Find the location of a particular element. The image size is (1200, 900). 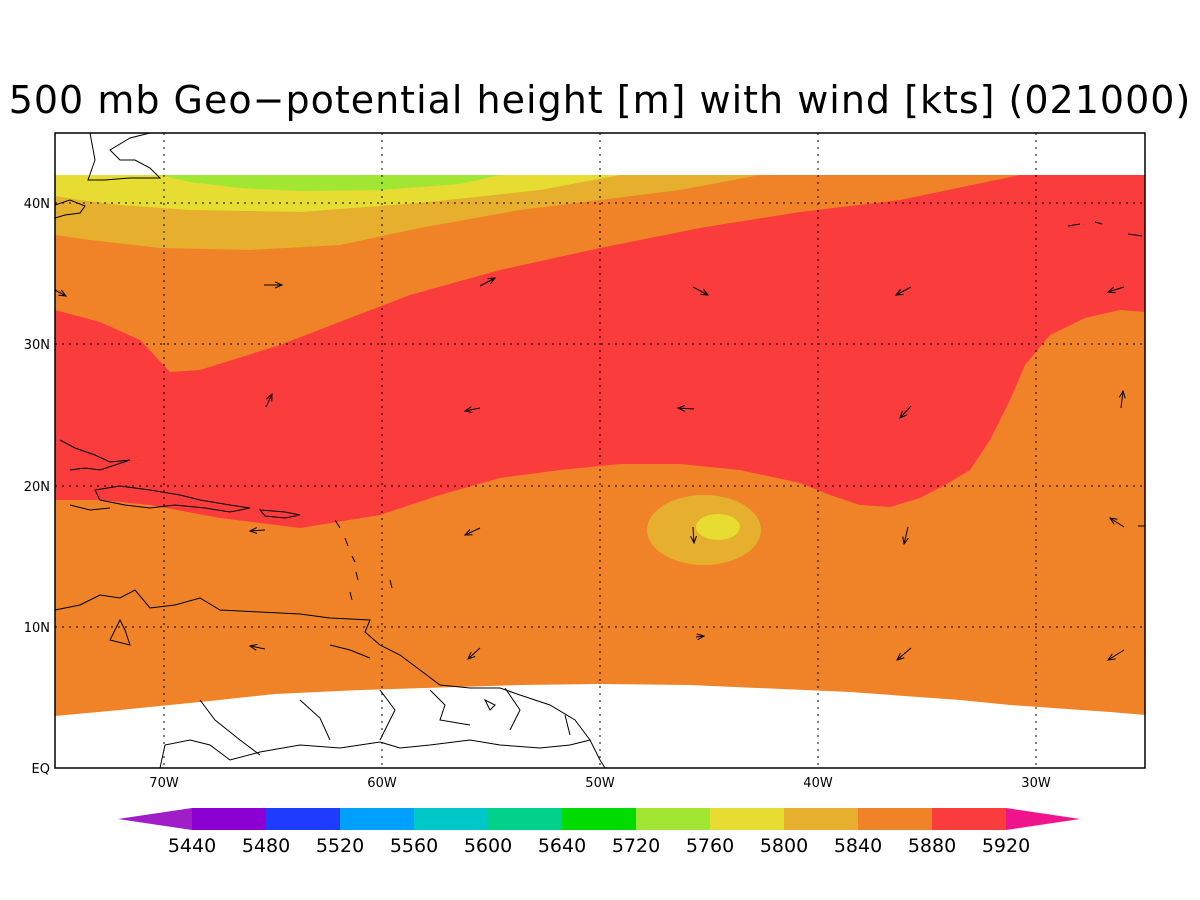

colorbar-right-arrow is located at coordinates (1043, 819).